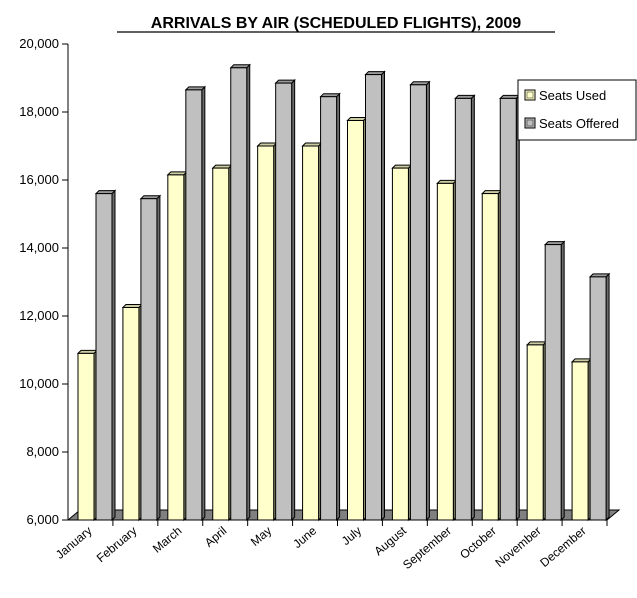 This screenshot has width=637, height=598. What do you see at coordinates (478, 543) in the screenshot?
I see `x-tick-label: October` at bounding box center [478, 543].